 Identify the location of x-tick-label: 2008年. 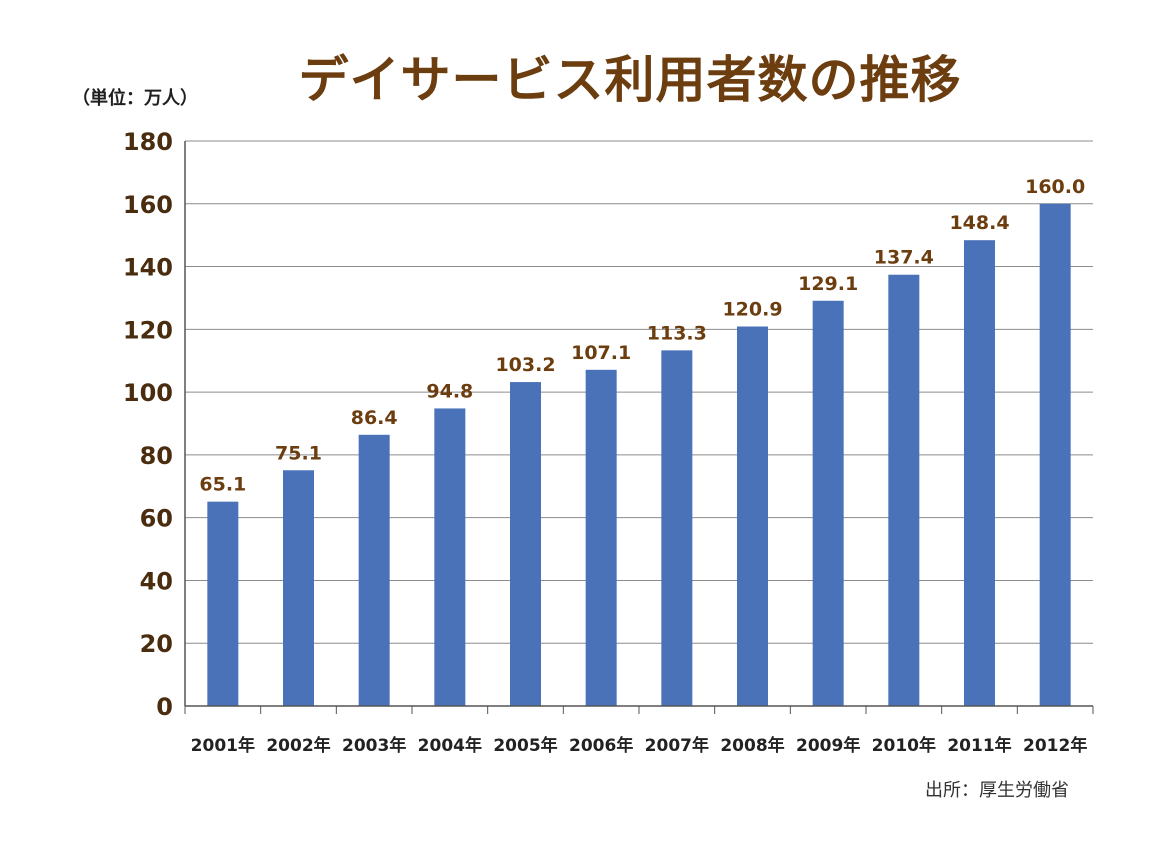
(752, 745).